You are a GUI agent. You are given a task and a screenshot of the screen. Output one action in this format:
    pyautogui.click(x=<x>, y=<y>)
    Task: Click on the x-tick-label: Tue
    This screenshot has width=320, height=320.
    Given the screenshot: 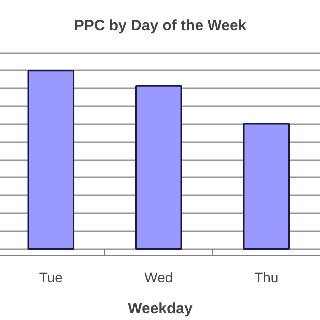 What is the action you would take?
    pyautogui.click(x=51, y=278)
    